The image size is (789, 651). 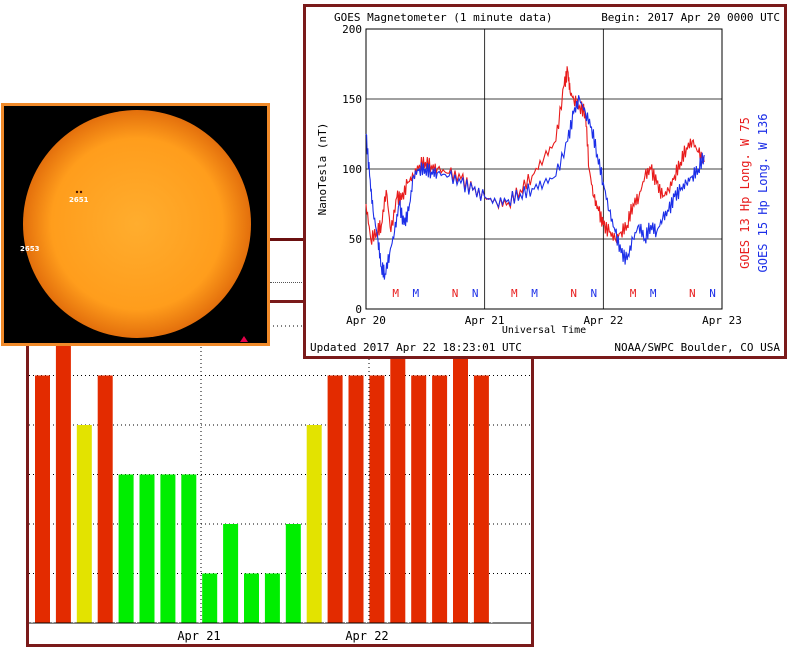 What do you see at coordinates (443, 17) in the screenshot?
I see `chart-title: GOES Magnetometer (1 minute data)` at bounding box center [443, 17].